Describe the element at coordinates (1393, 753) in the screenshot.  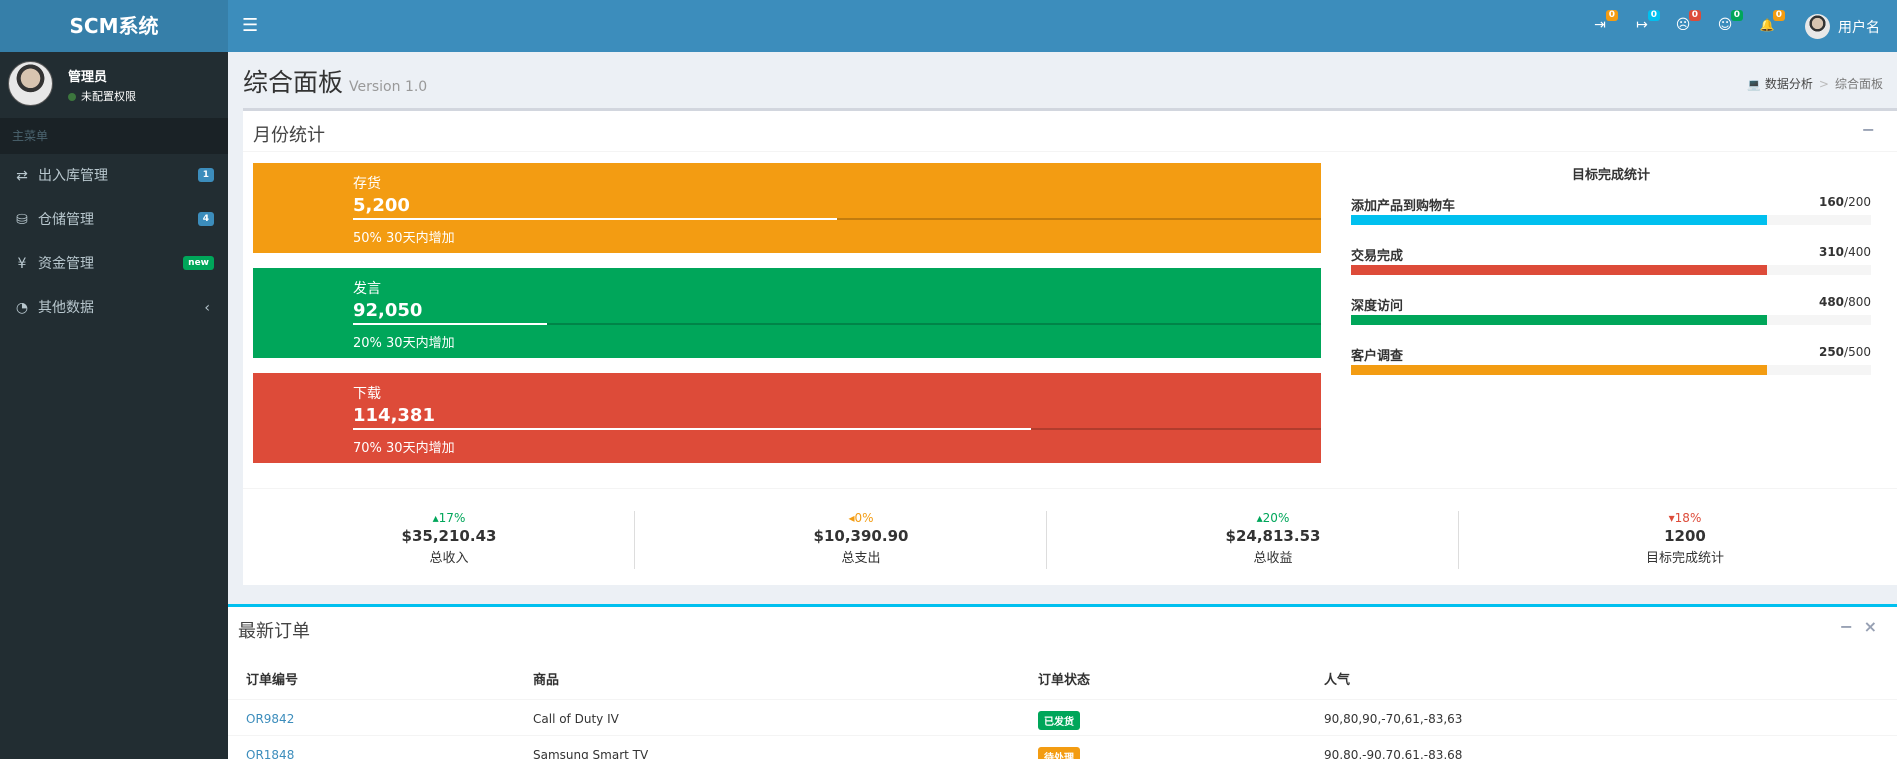
I see `order-popularity: 90,80,-90,70,61,-83,68` at that location.